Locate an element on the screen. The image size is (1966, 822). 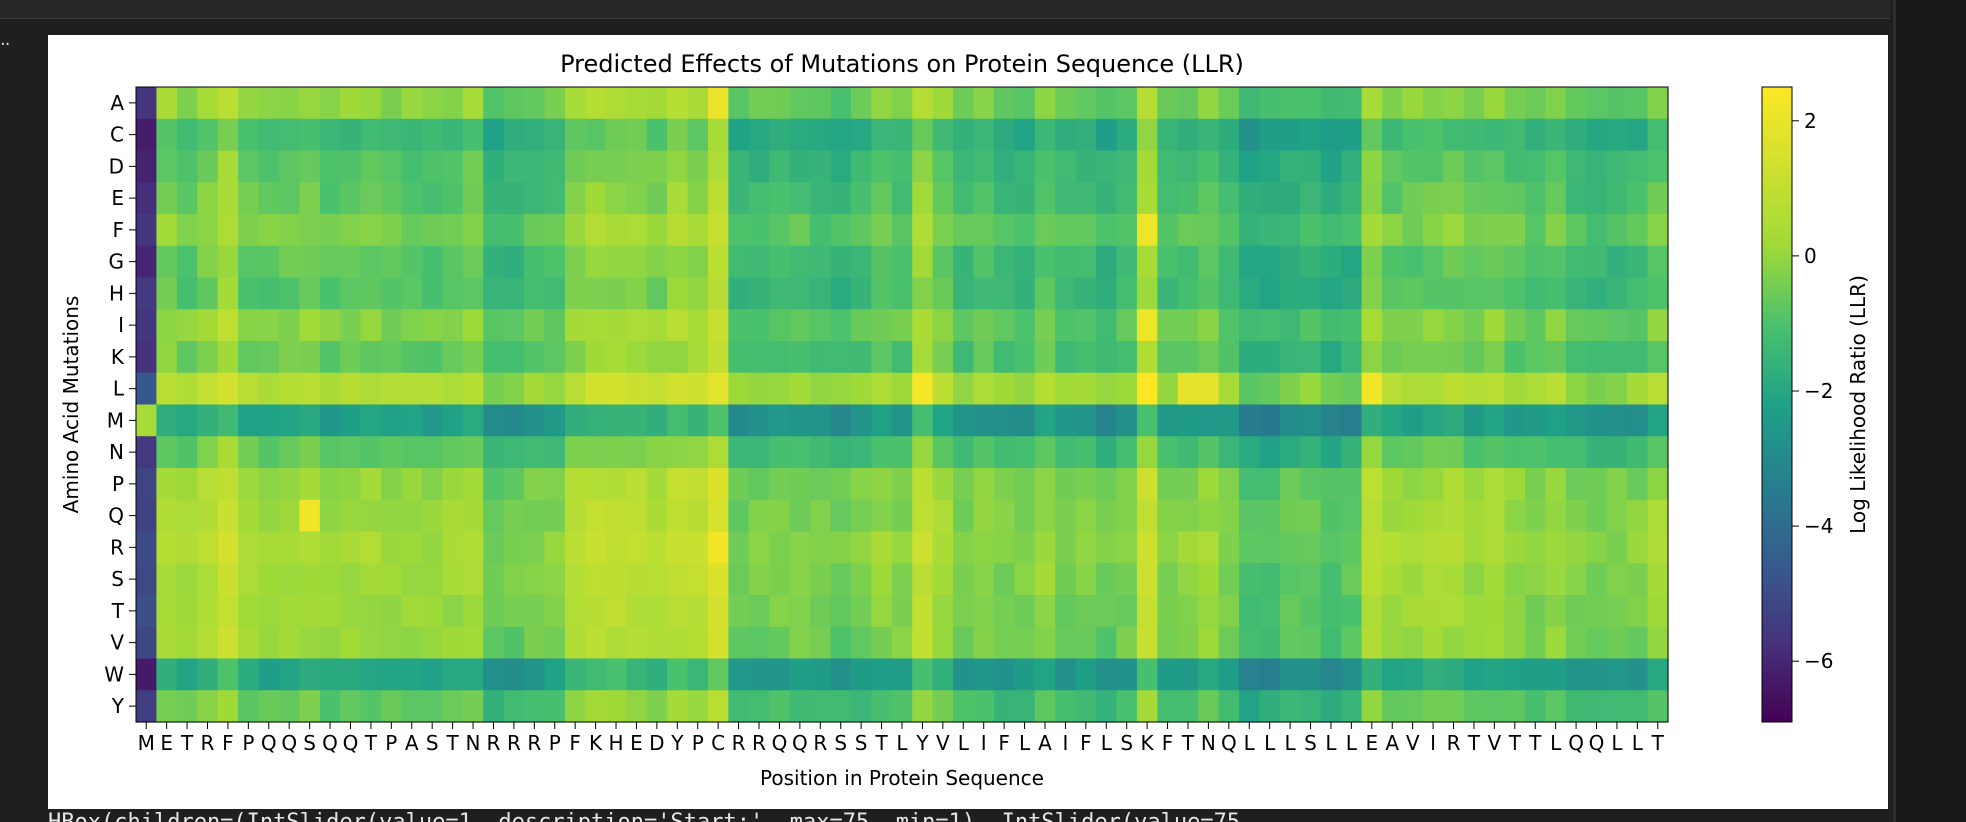
x-tick-label: P is located at coordinates (391, 743).